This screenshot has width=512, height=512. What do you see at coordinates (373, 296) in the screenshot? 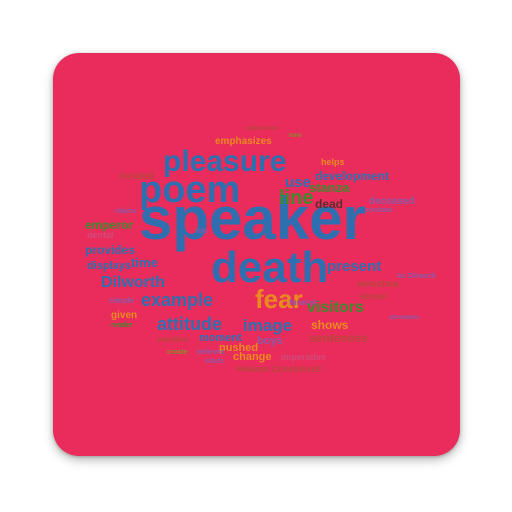
I see `word-sexual: sexual` at bounding box center [373, 296].